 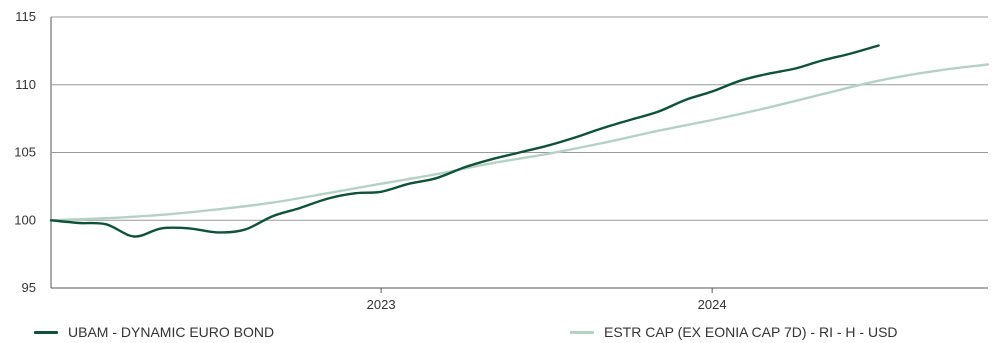 What do you see at coordinates (381, 304) in the screenshot?
I see `x-tick-label: 2023` at bounding box center [381, 304].